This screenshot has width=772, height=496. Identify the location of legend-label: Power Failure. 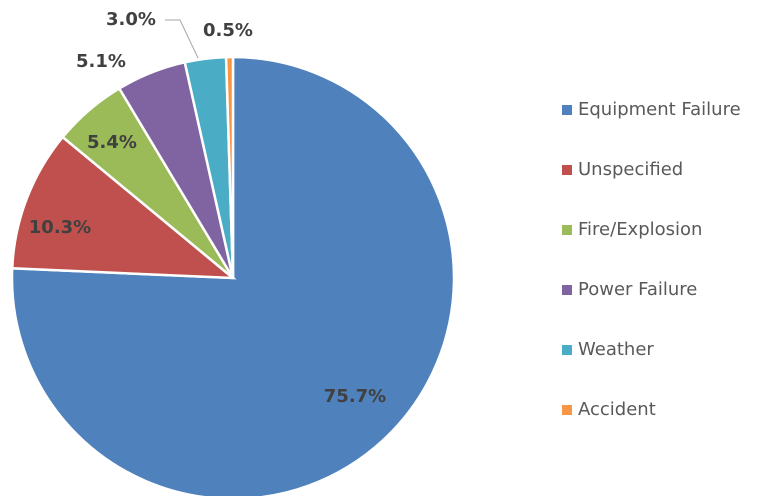
(637, 289).